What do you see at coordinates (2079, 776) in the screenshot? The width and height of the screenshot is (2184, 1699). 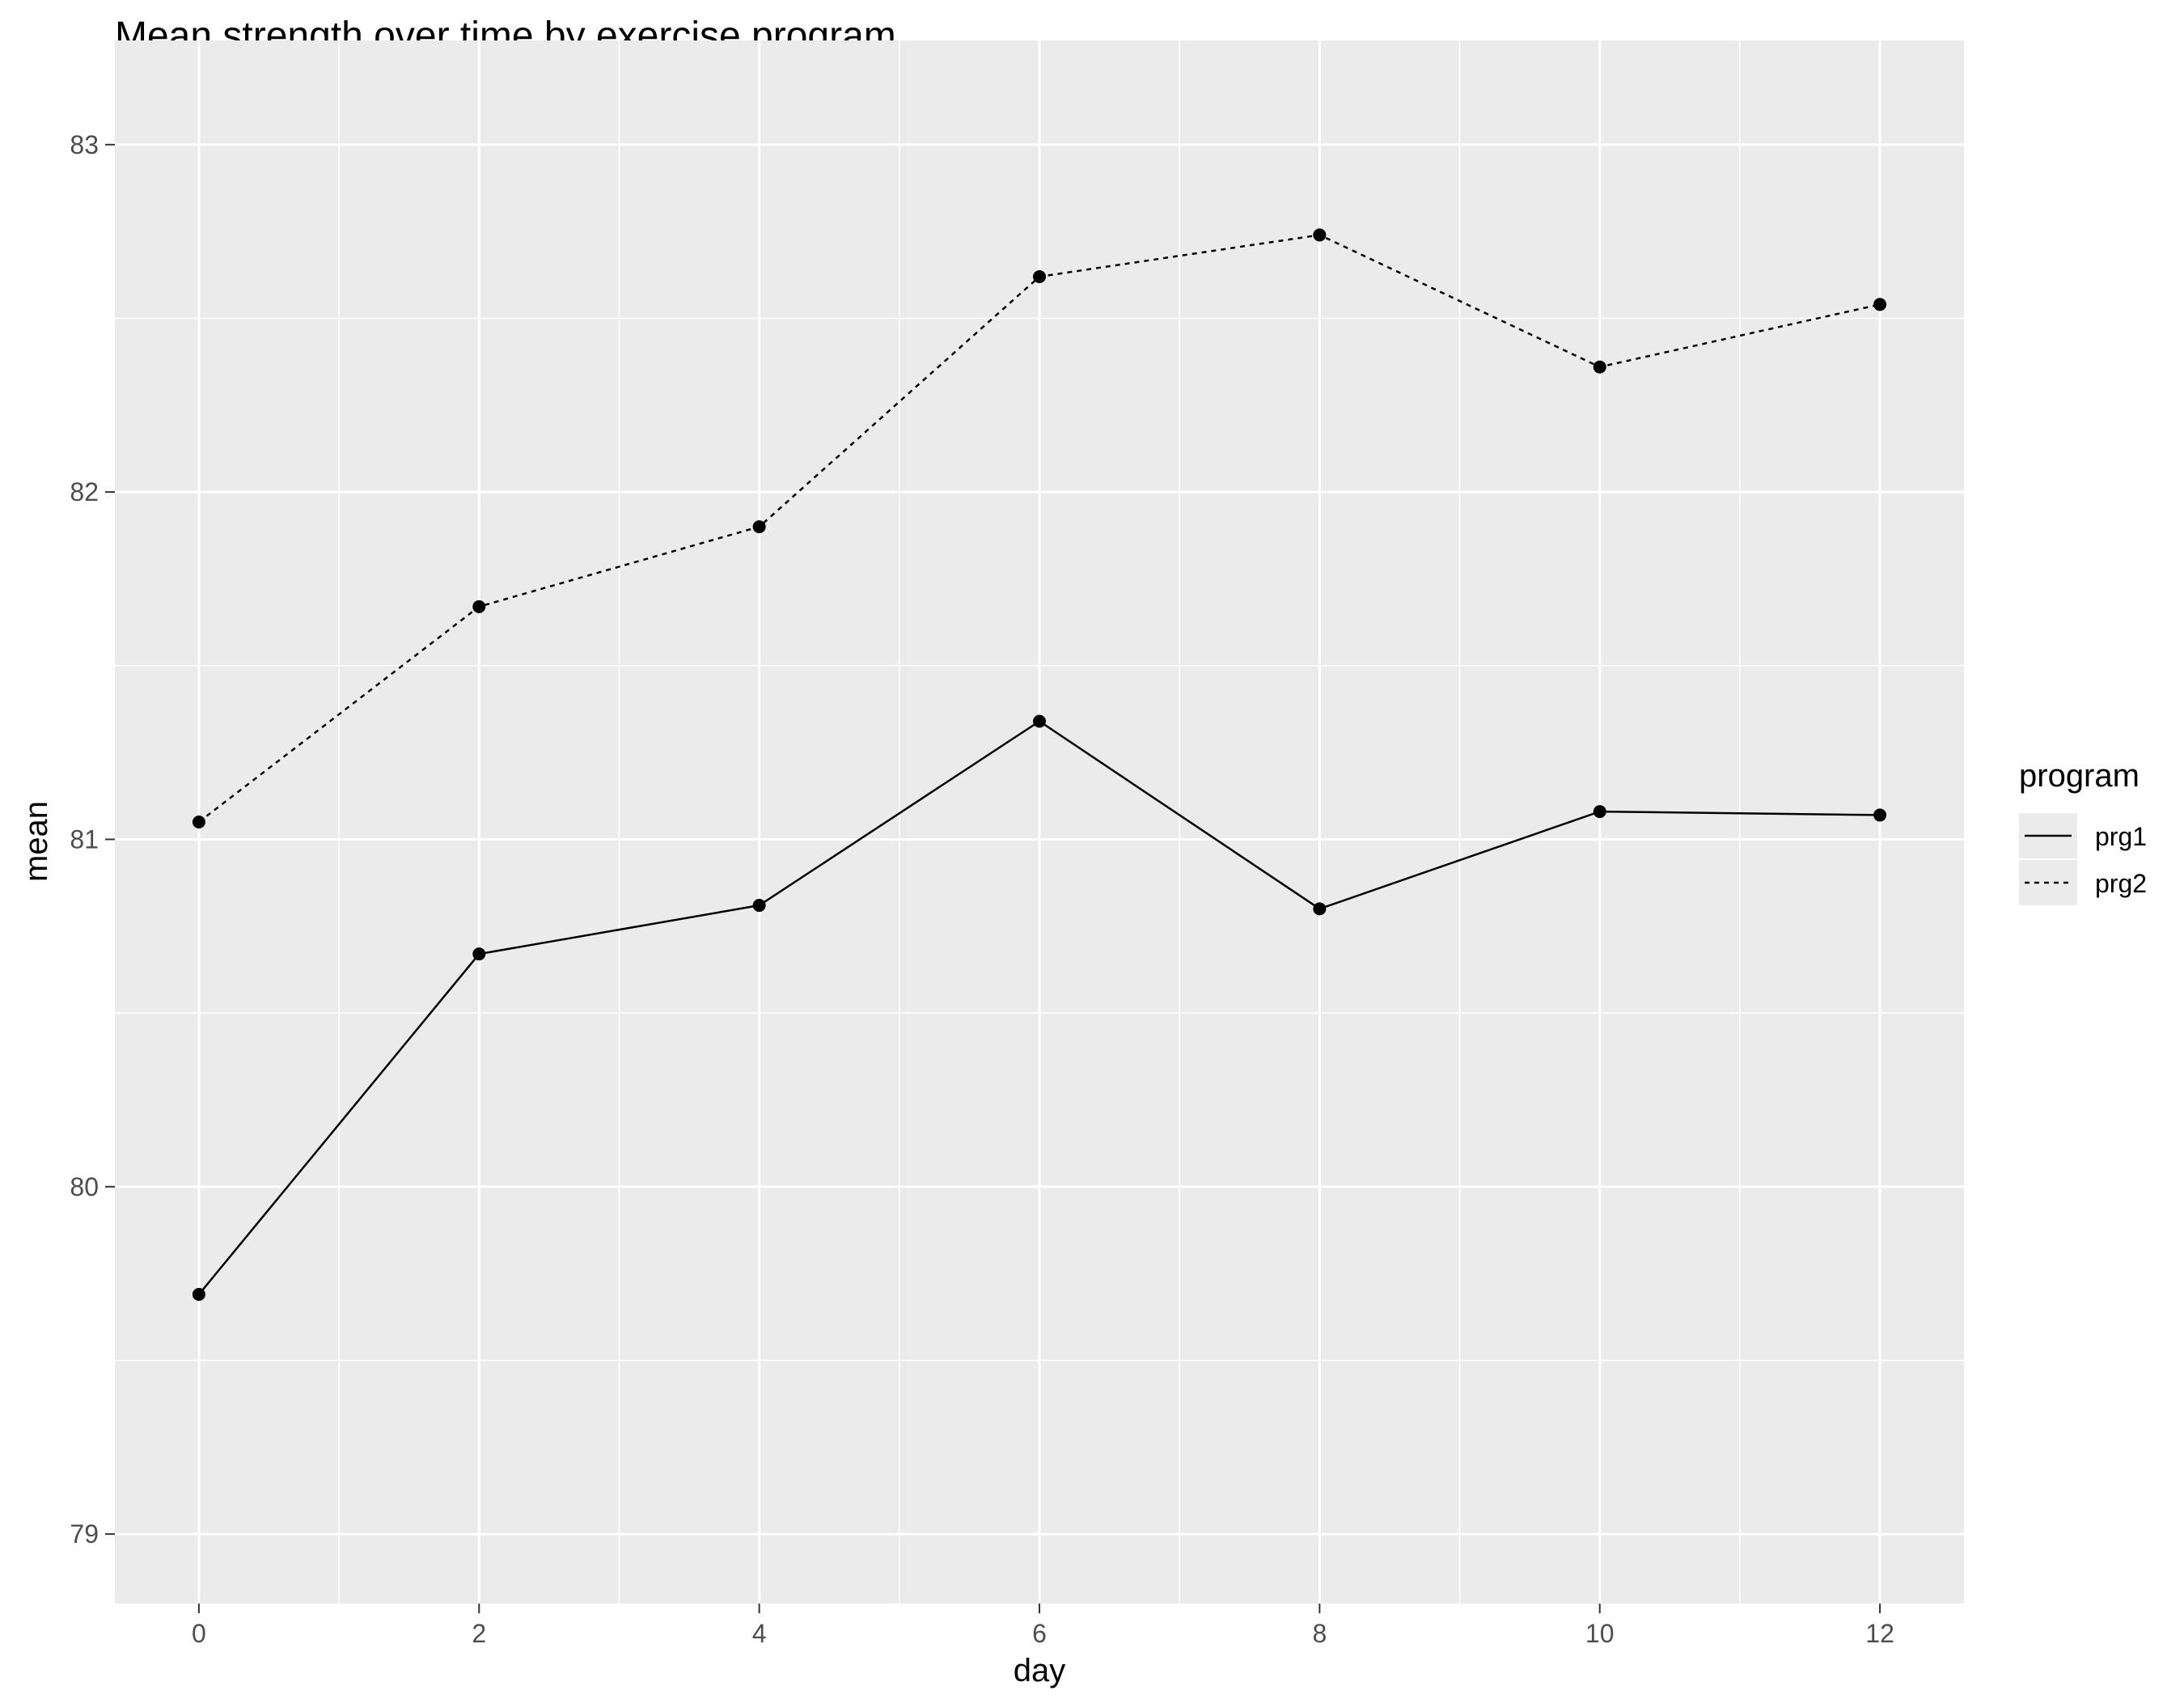 I see `legend-title: program` at bounding box center [2079, 776].